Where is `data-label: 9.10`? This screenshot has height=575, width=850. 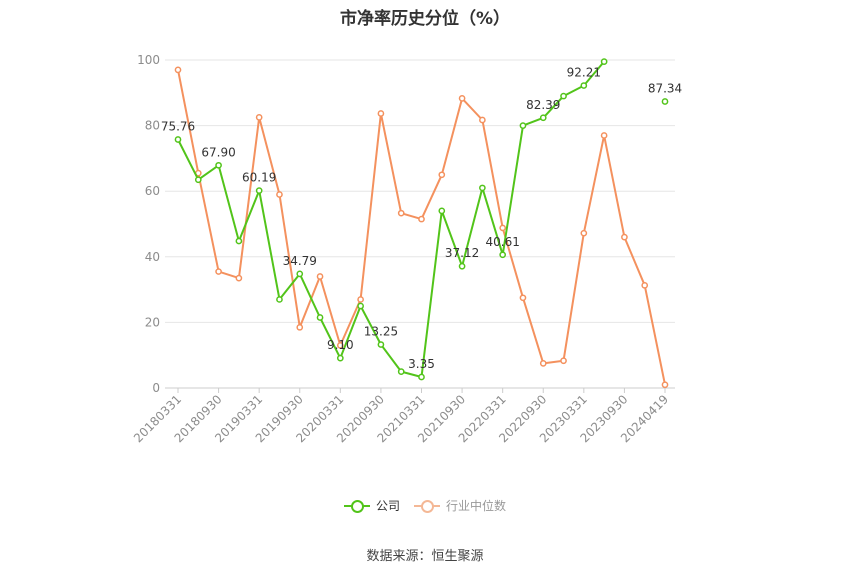 data-label: 9.10 is located at coordinates (340, 345).